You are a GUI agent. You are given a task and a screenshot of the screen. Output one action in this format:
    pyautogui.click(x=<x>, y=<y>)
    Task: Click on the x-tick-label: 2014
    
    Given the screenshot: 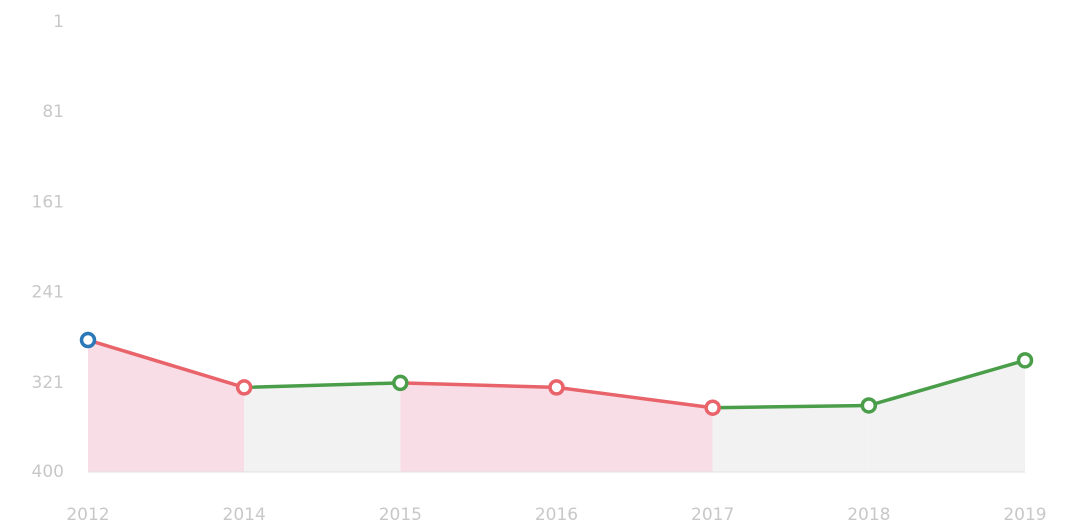 What is the action you would take?
    pyautogui.click(x=244, y=515)
    